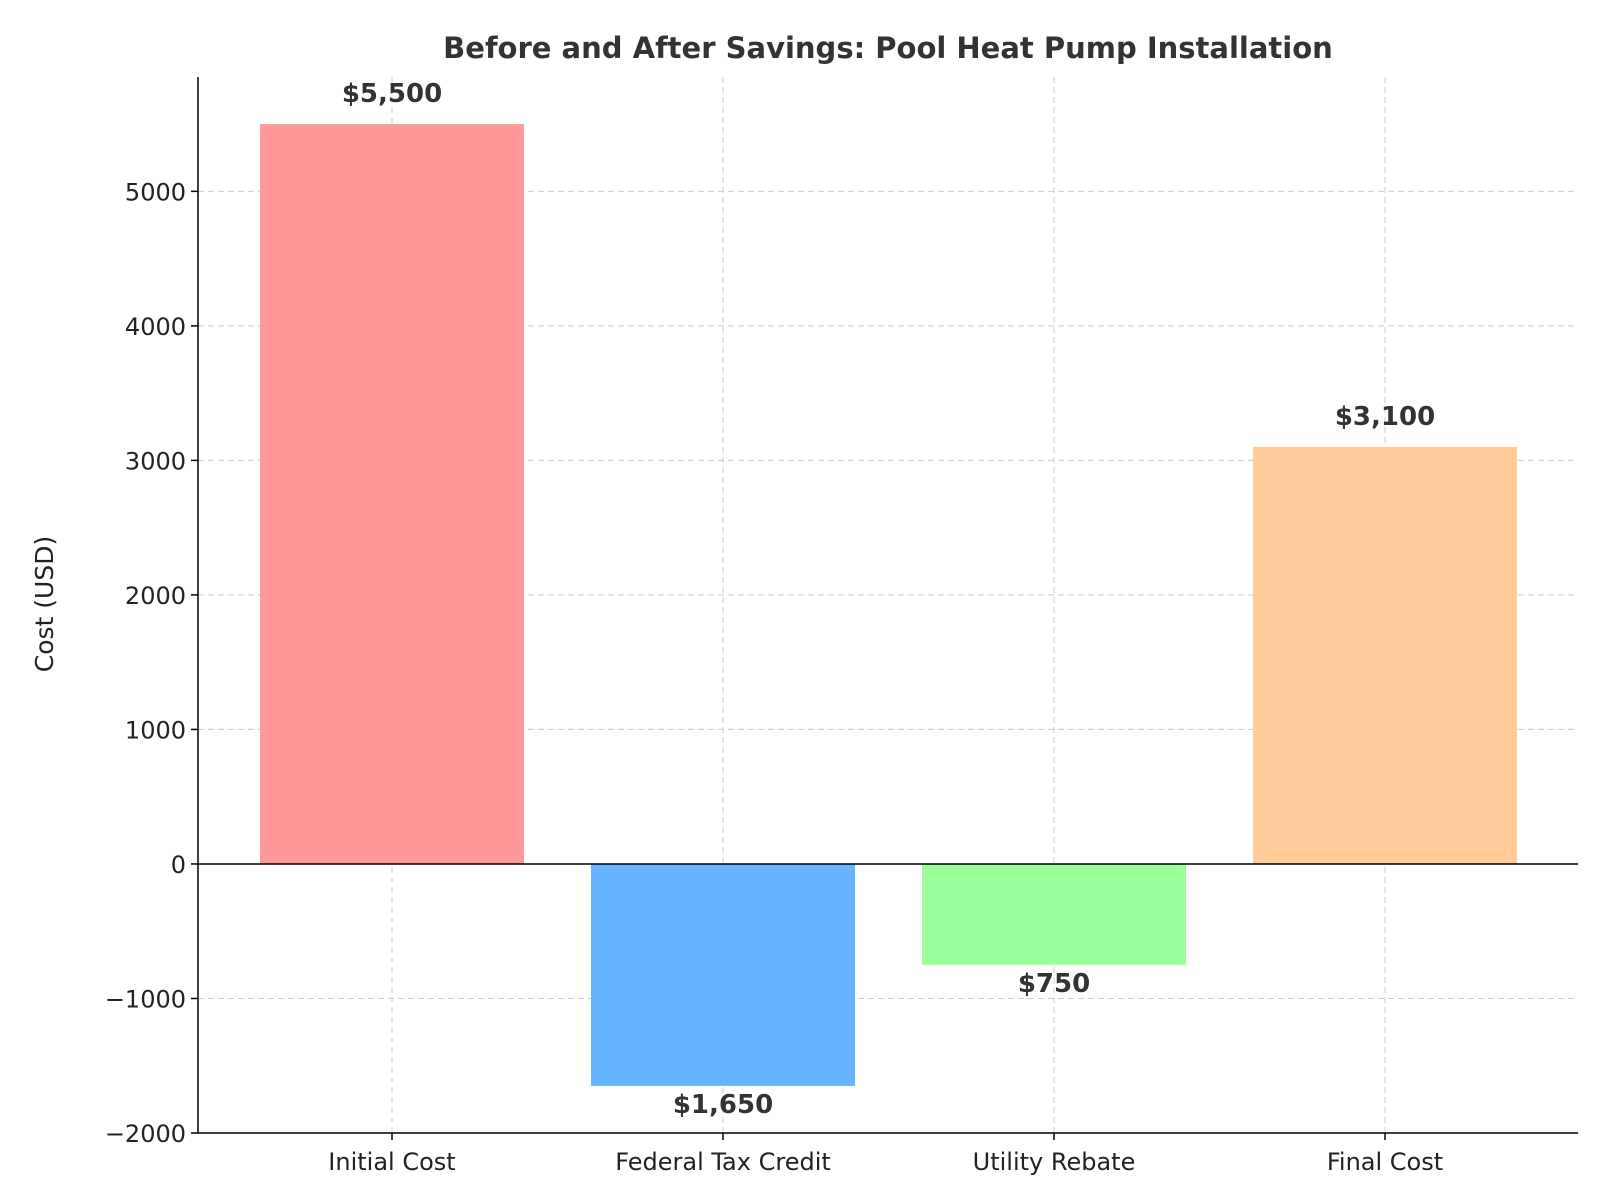 The image size is (1600, 1200). I want to click on data-label: $3,100, so click(1385, 417).